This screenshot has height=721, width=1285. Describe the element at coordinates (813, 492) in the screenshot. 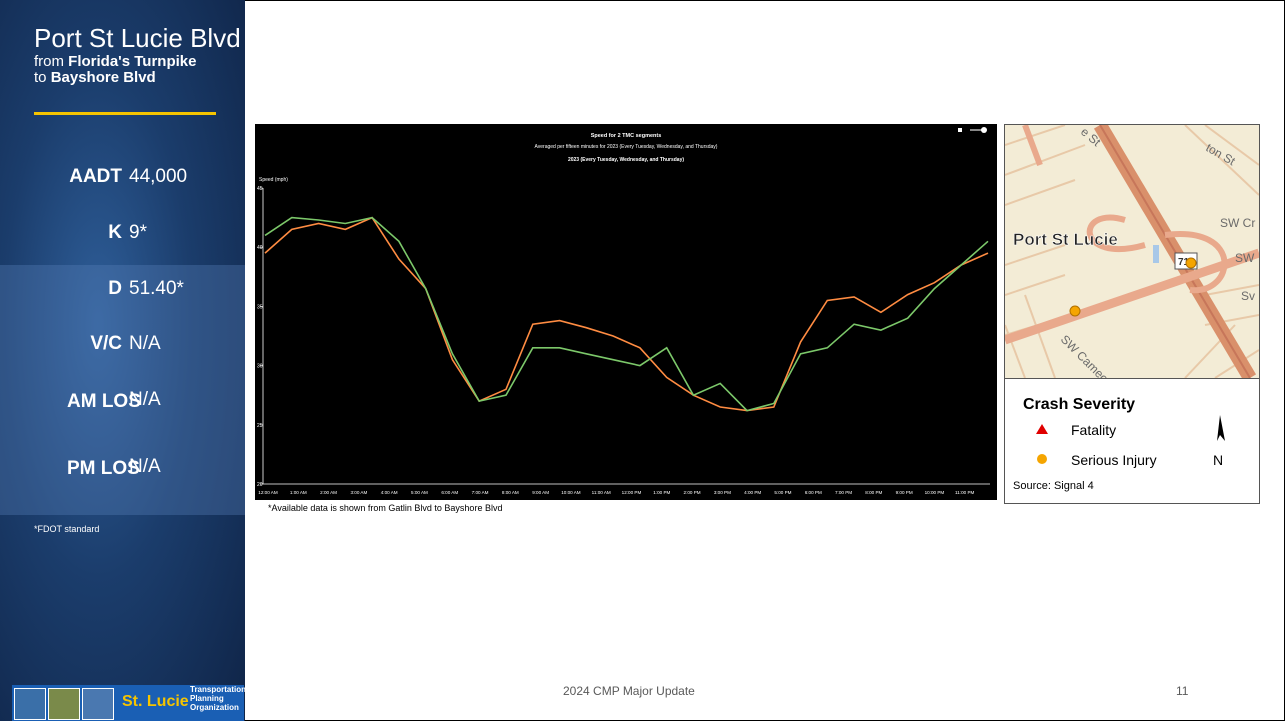

I see `chart-x-tick-label: 6:00 PM` at that location.